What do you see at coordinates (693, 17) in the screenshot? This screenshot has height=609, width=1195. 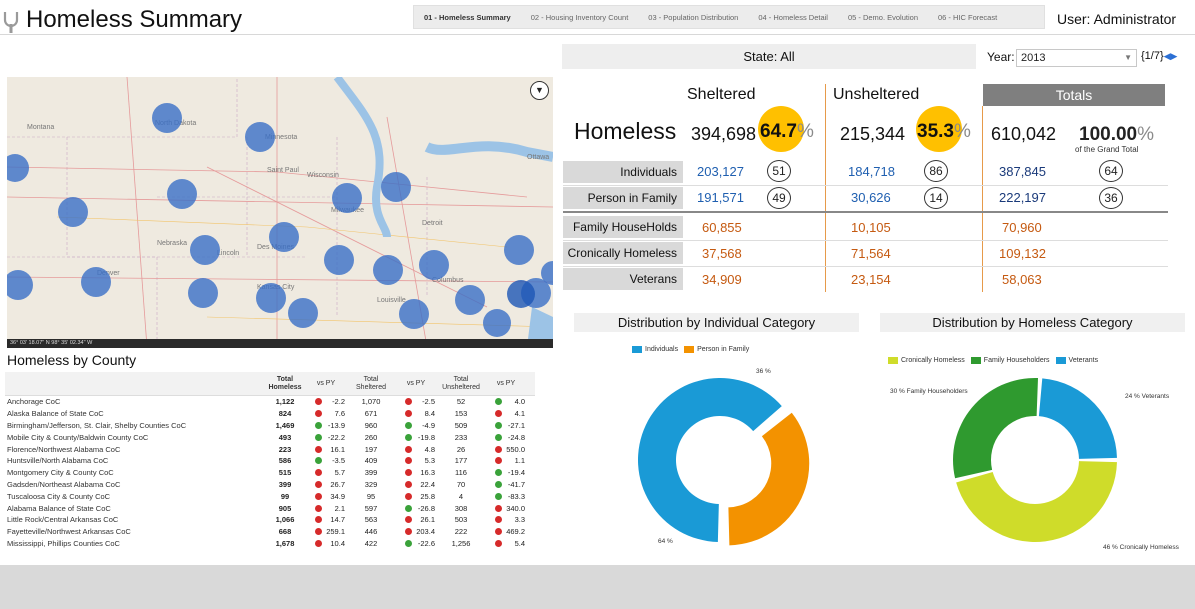 I see `tab-population-distribution: 03 - Population Distribution` at bounding box center [693, 17].